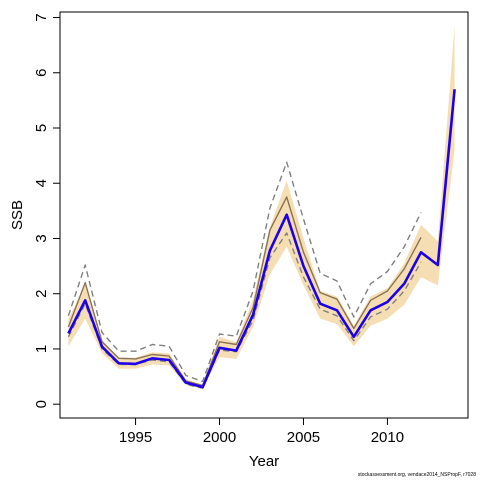 Image resolution: width=480 pixels, height=480 pixels. Describe the element at coordinates (41, 238) in the screenshot. I see `y-tick-label-3: 3` at that location.